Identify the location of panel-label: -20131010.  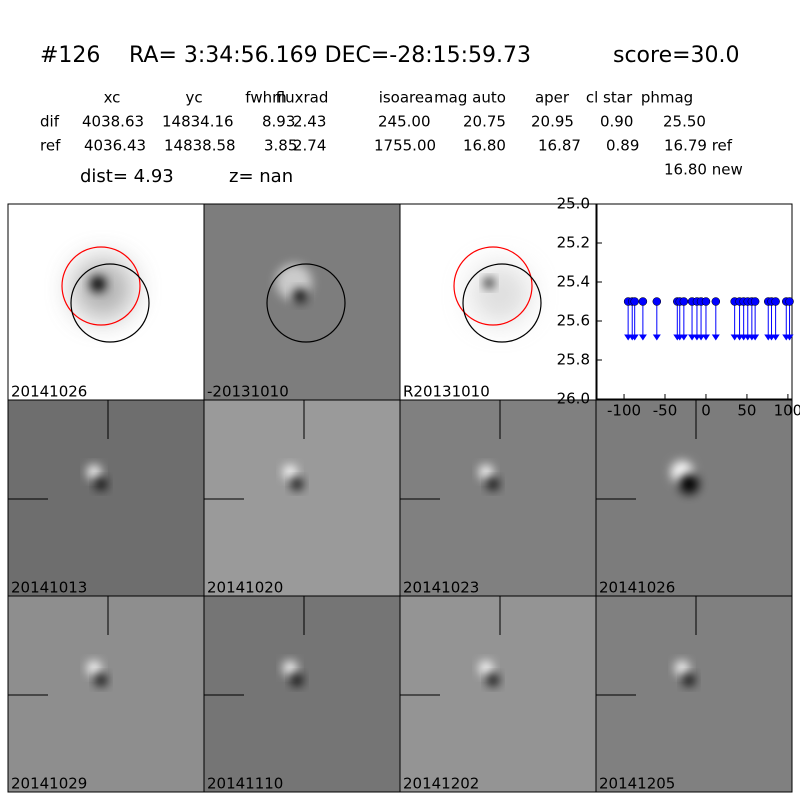
(248, 392).